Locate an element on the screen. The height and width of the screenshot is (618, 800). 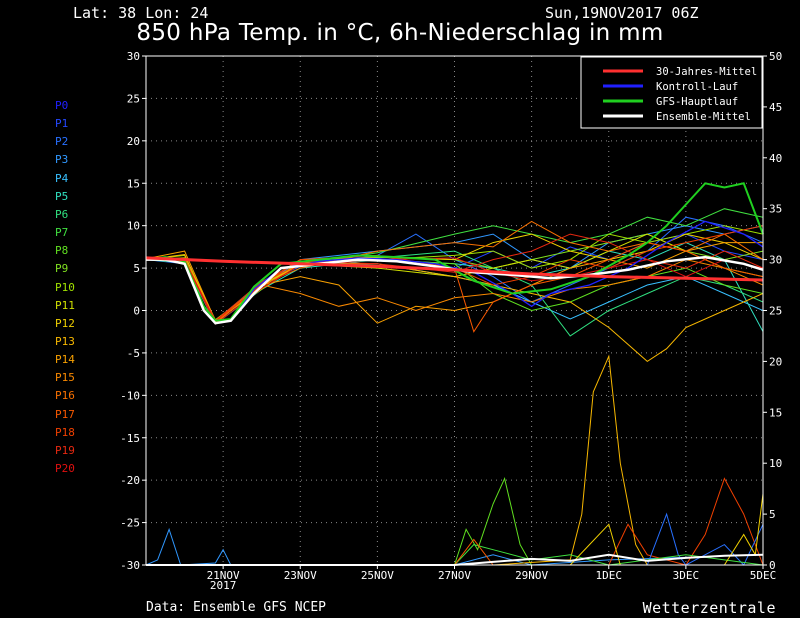
member-label-p17: P17 is located at coordinates (65, 414).